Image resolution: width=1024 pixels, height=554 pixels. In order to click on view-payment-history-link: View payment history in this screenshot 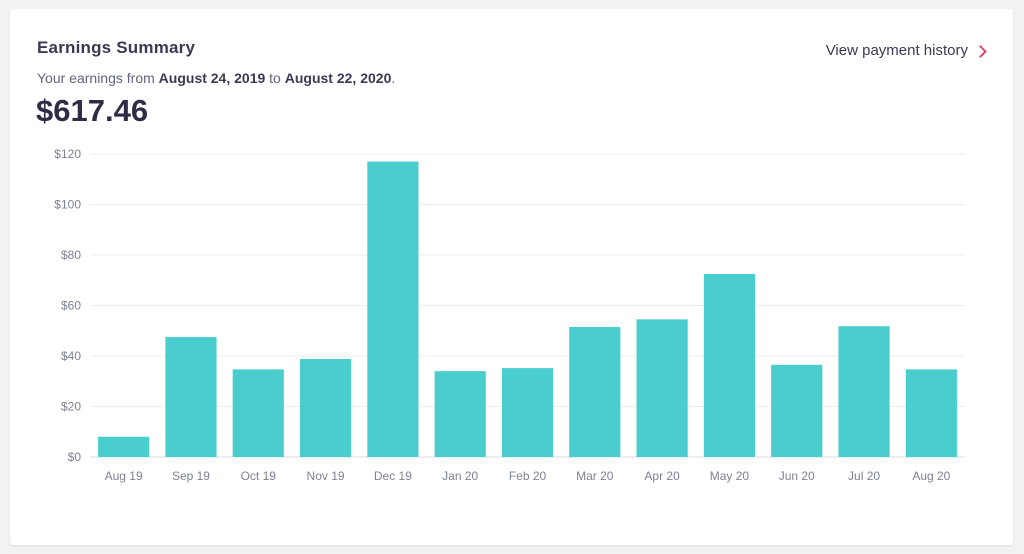, I will do `click(906, 50)`.